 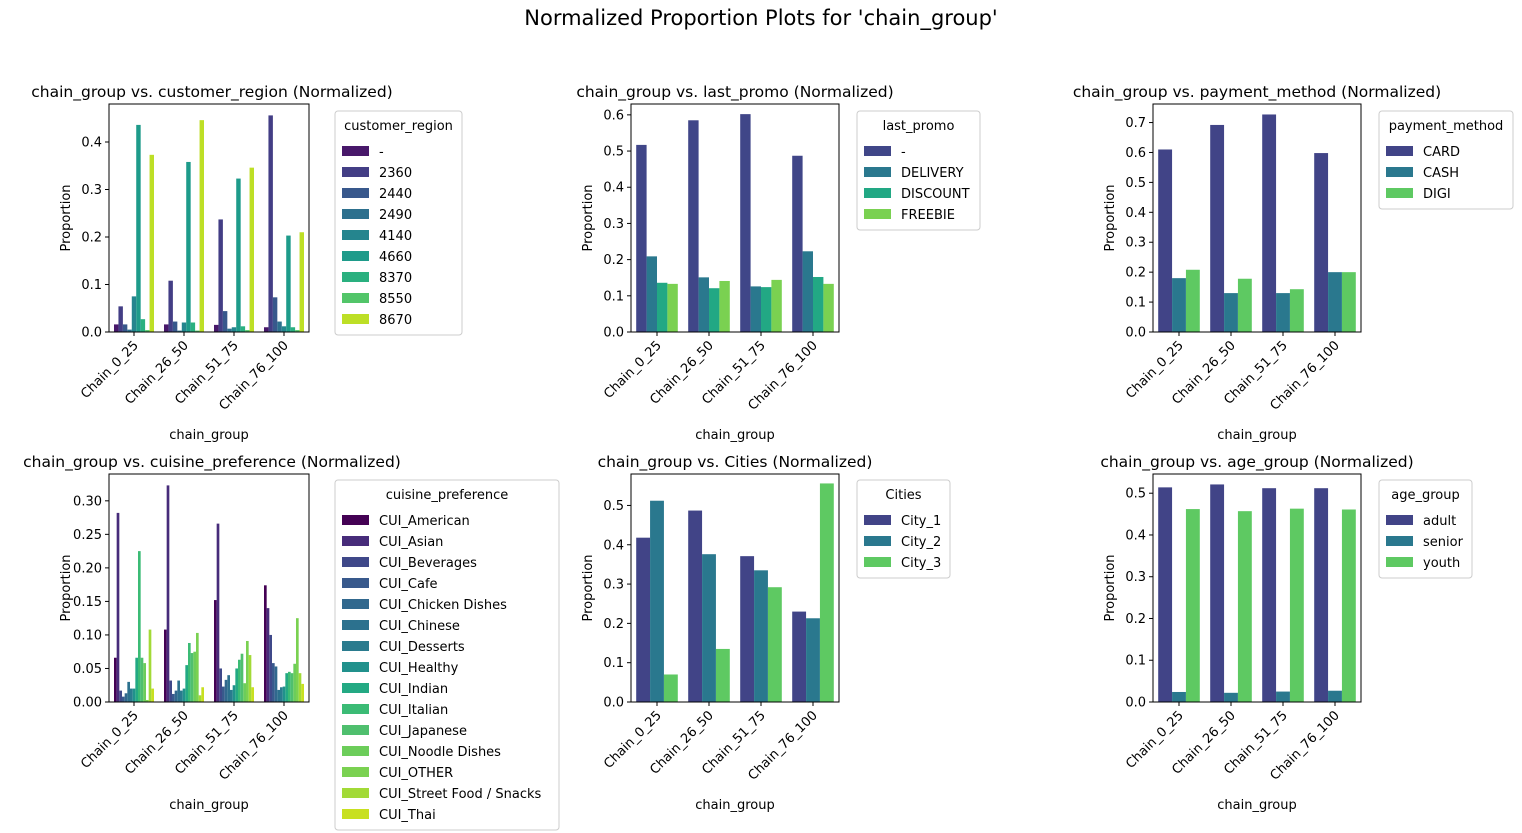 What do you see at coordinates (1257, 588) in the screenshot?
I see `axes-frame` at bounding box center [1257, 588].